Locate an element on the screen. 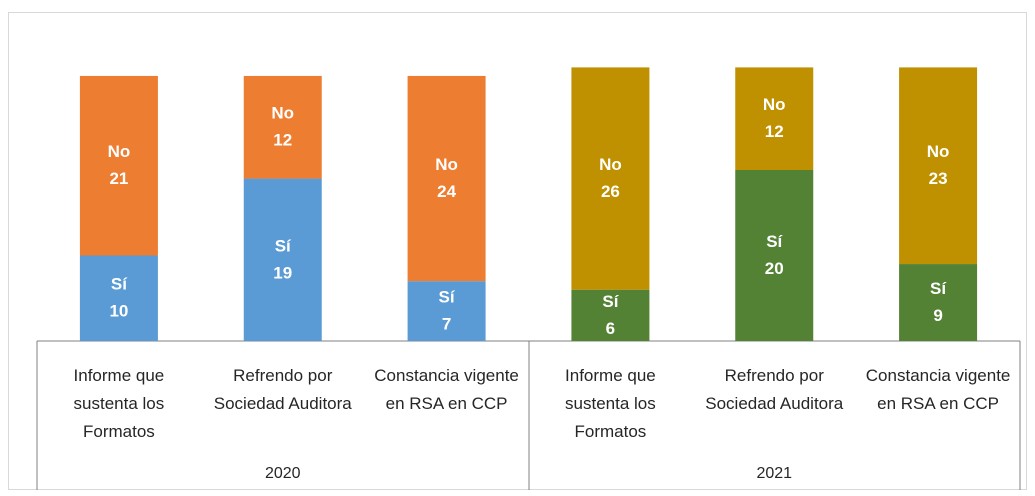  segment-value-label: 6 is located at coordinates (610, 328).